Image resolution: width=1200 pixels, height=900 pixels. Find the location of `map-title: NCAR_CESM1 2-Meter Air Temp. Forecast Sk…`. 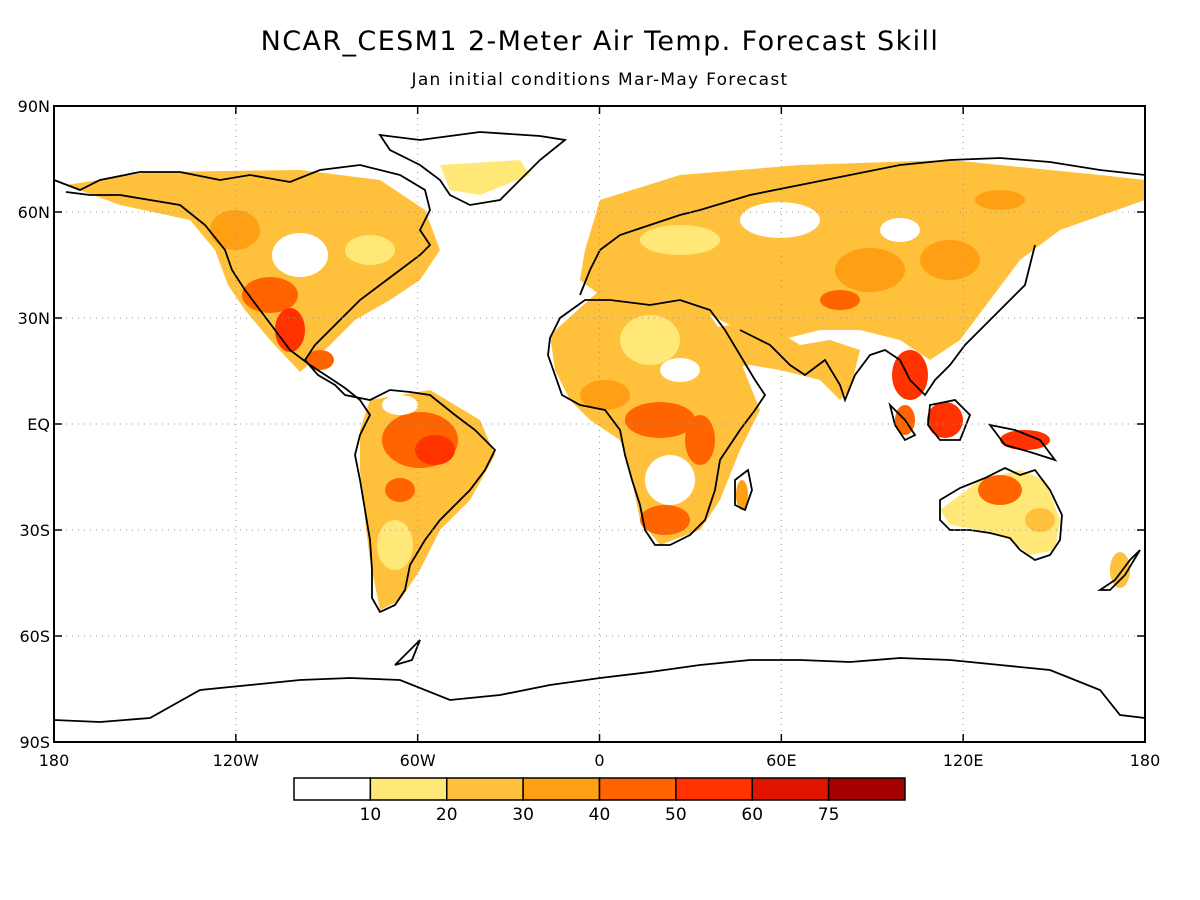

map-title: NCAR_CESM1 2-Meter Air Temp. Forecast Sk… is located at coordinates (600, 41).